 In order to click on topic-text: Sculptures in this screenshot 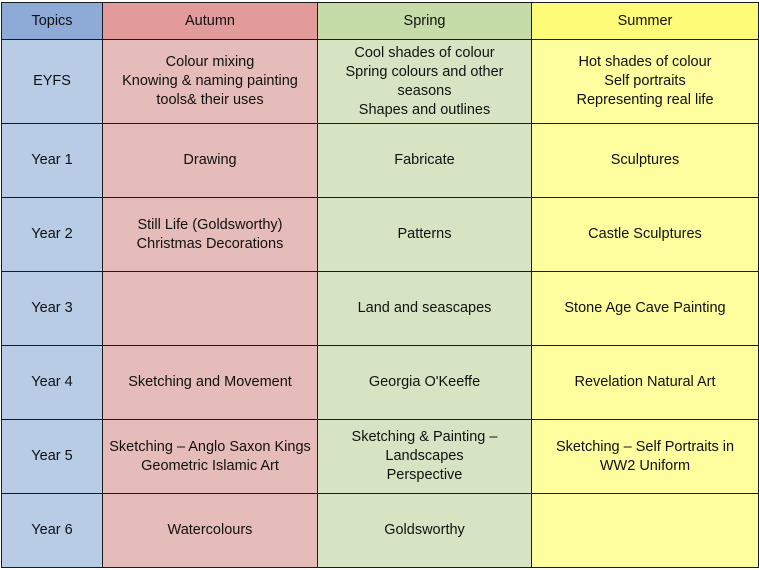, I will do `click(645, 160)`.